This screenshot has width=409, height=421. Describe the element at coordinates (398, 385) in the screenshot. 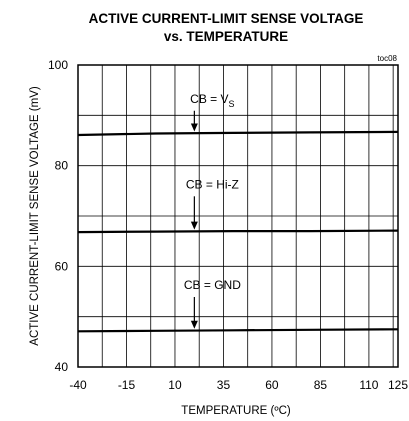

I see `x-tick-label: 125` at that location.